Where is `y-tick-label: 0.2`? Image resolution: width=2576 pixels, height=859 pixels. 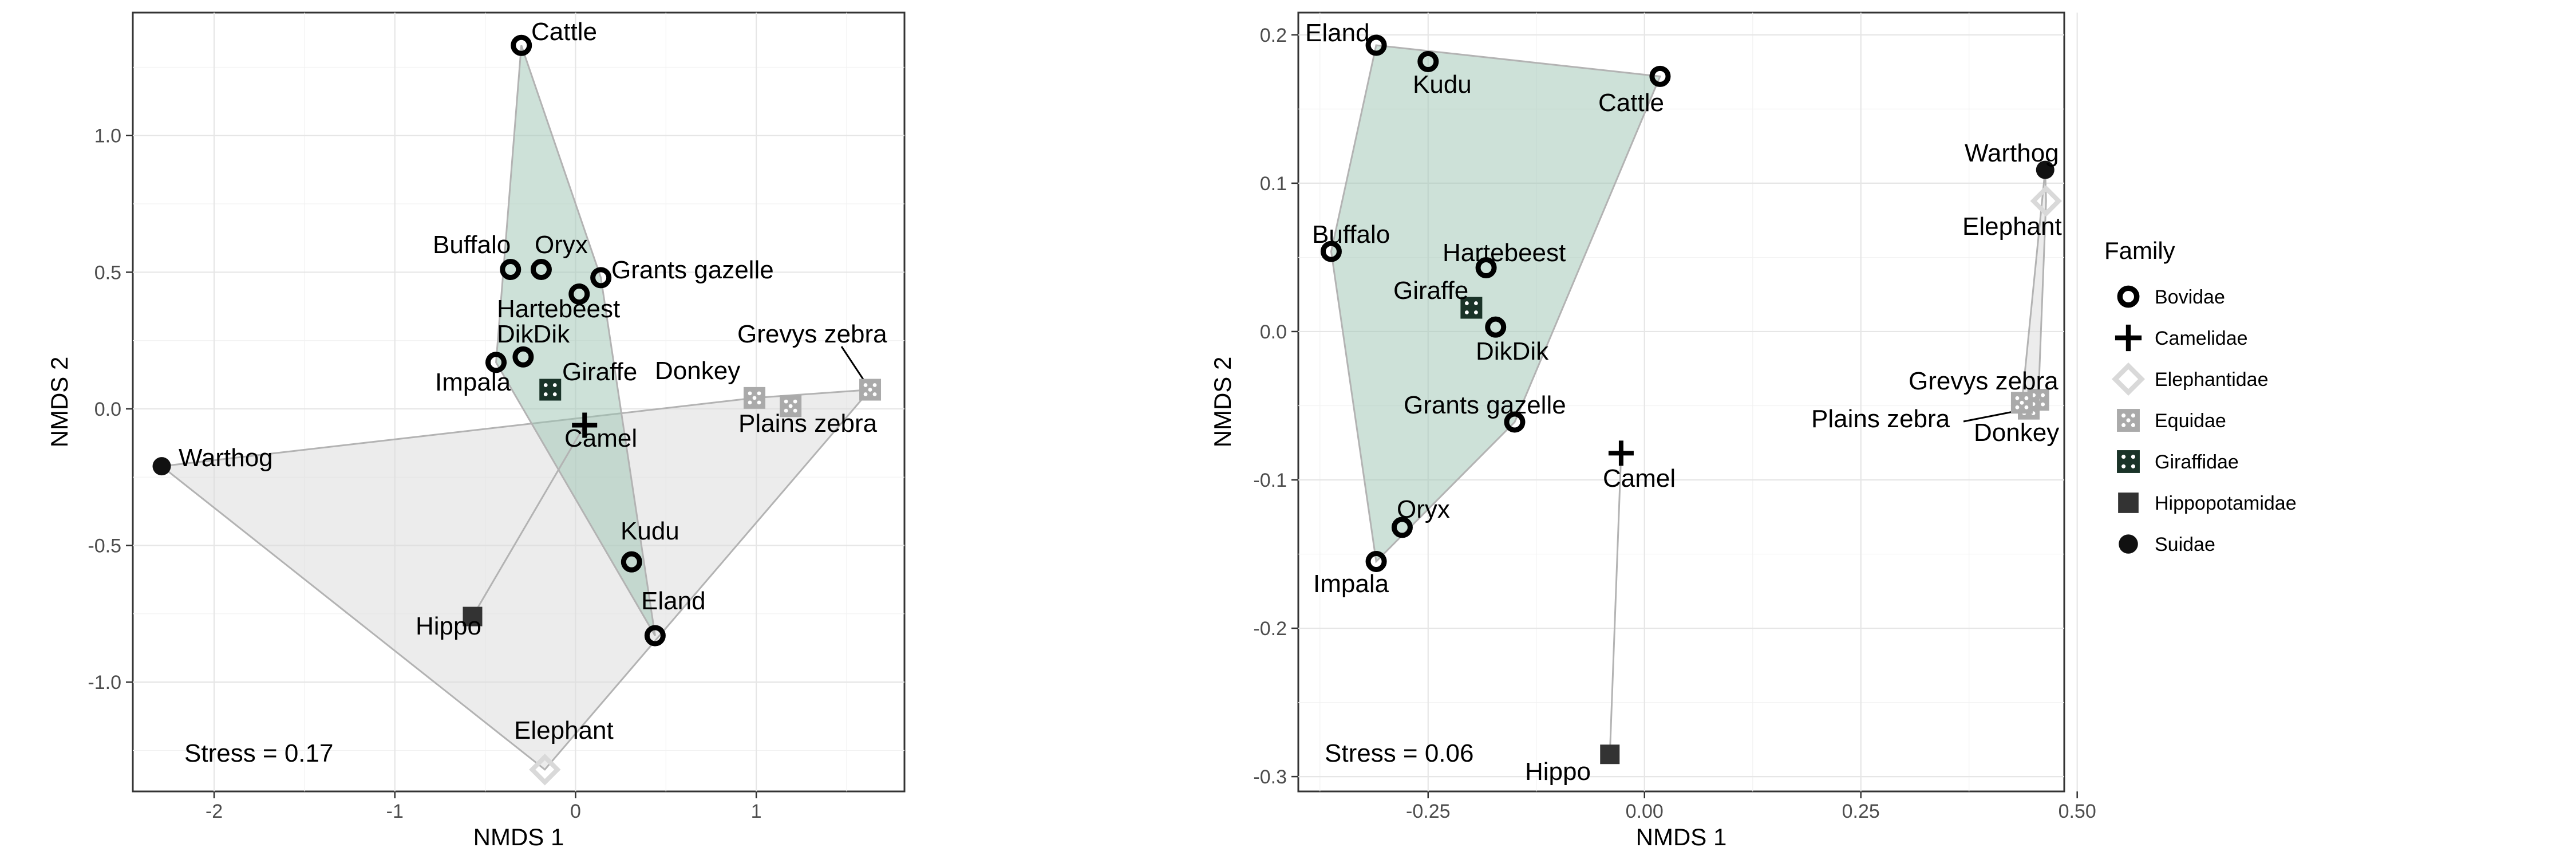 y-tick-label: 0.2 is located at coordinates (1273, 35).